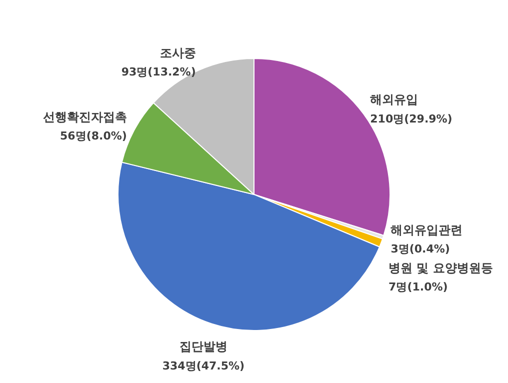  I want to click on data-label: 56명(8.0%), so click(93, 136).